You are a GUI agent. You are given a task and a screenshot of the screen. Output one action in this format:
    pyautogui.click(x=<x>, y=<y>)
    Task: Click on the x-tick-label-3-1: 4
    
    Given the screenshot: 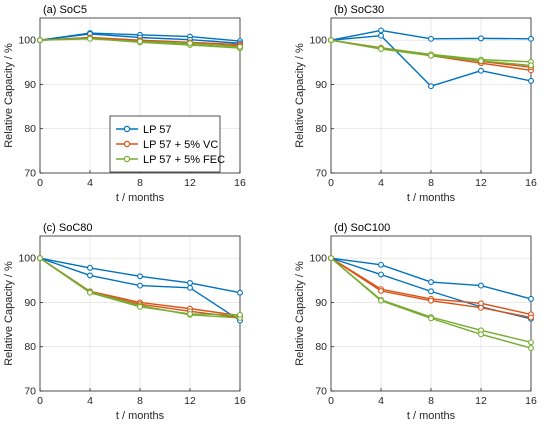 What is the action you would take?
    pyautogui.click(x=381, y=401)
    